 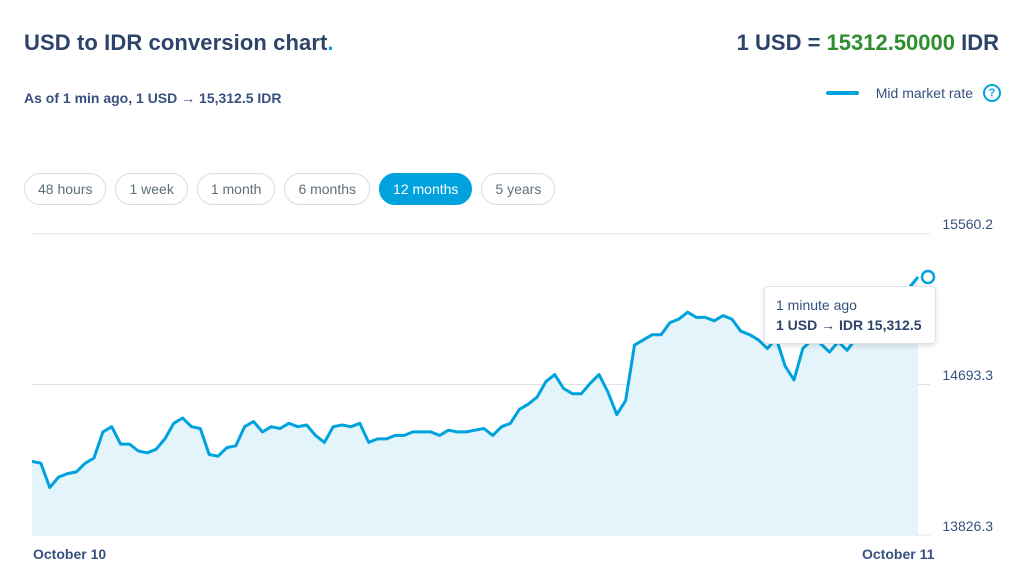 What do you see at coordinates (928, 277) in the screenshot?
I see `latest-point-marker` at bounding box center [928, 277].